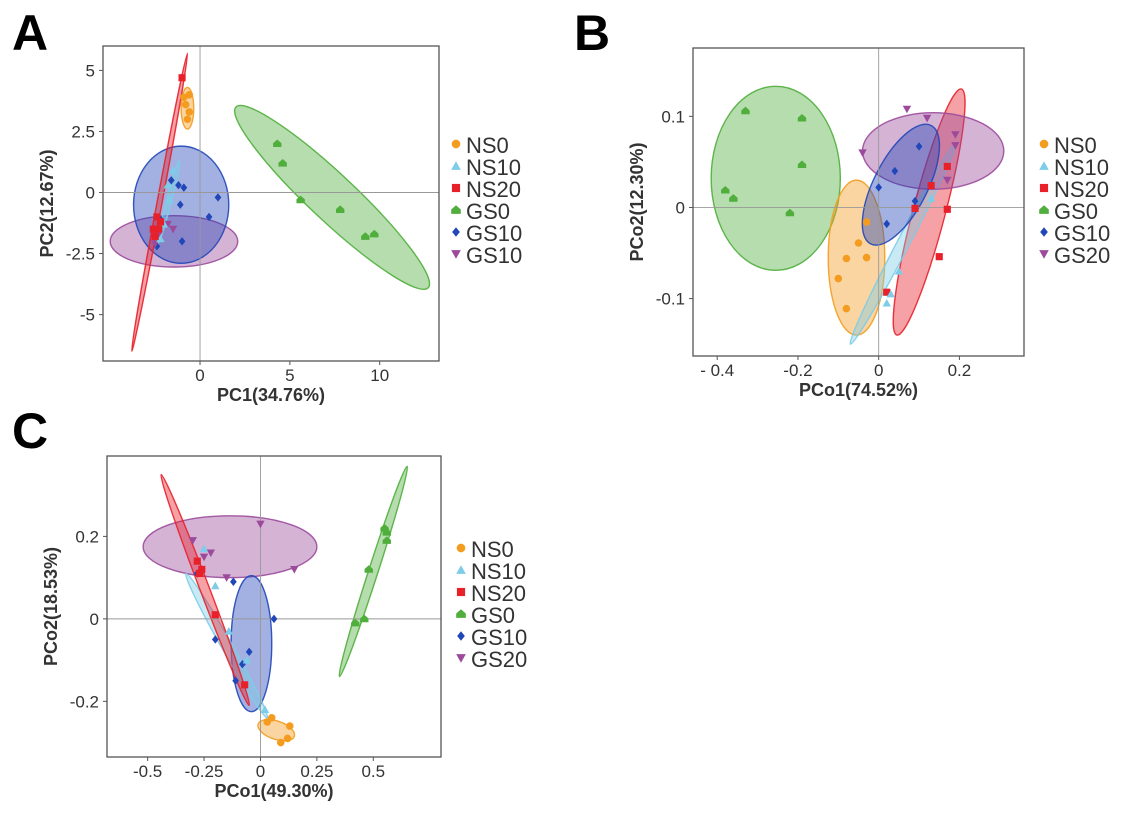 Image resolution: width=1147 pixels, height=823 pixels. I want to click on panel-a-legend-label: NS20, so click(493, 189).